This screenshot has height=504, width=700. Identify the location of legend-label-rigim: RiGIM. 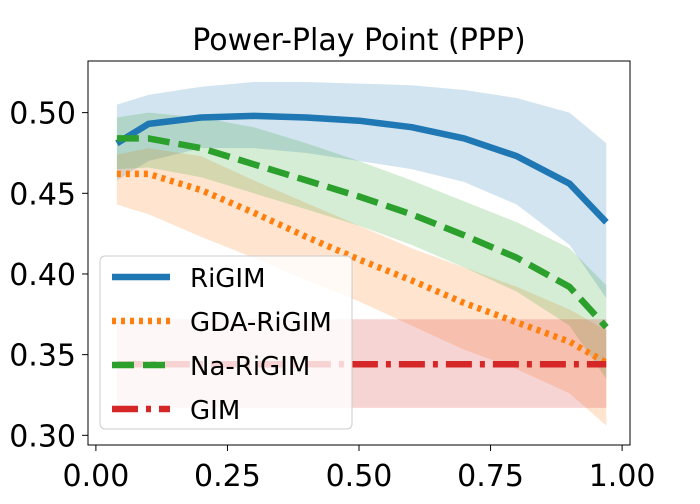
(228, 279).